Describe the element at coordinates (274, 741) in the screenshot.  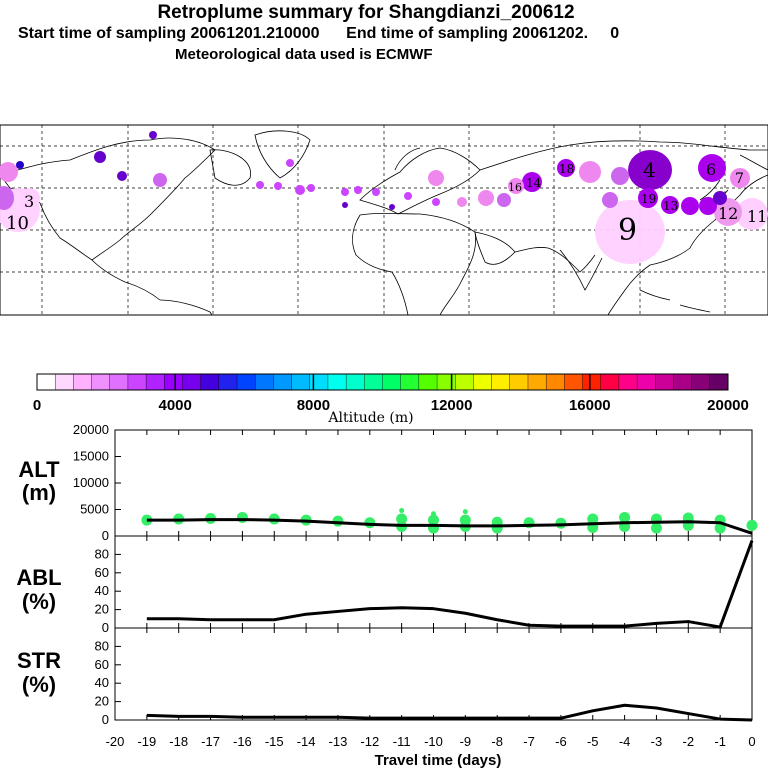
I see `x-tick-label: -15` at that location.